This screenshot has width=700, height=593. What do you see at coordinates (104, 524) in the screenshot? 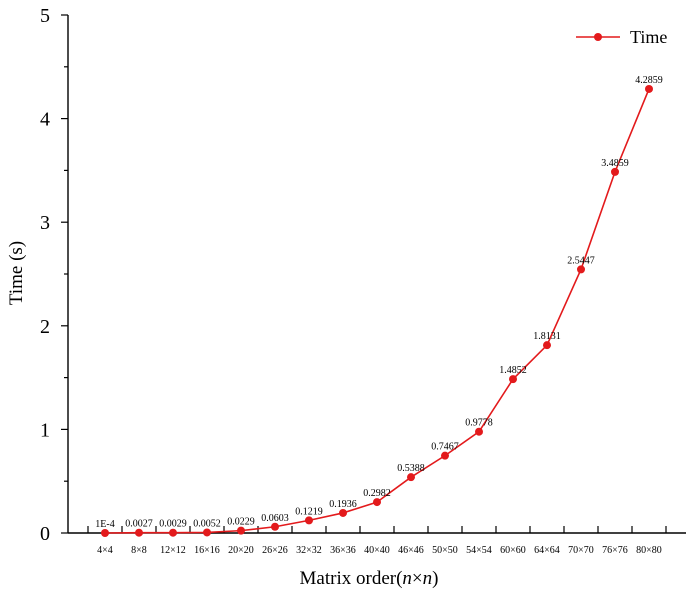
I see `data-label: 1E-4` at bounding box center [104, 524].